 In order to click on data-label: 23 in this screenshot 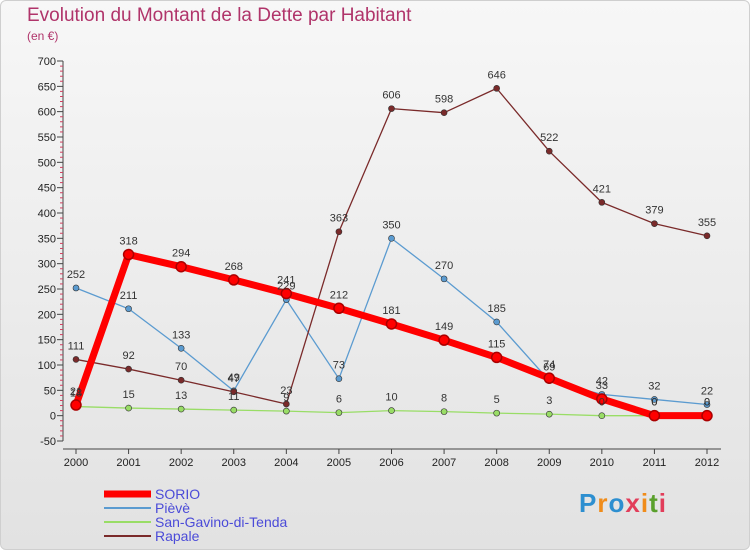, I will do `click(286, 391)`.